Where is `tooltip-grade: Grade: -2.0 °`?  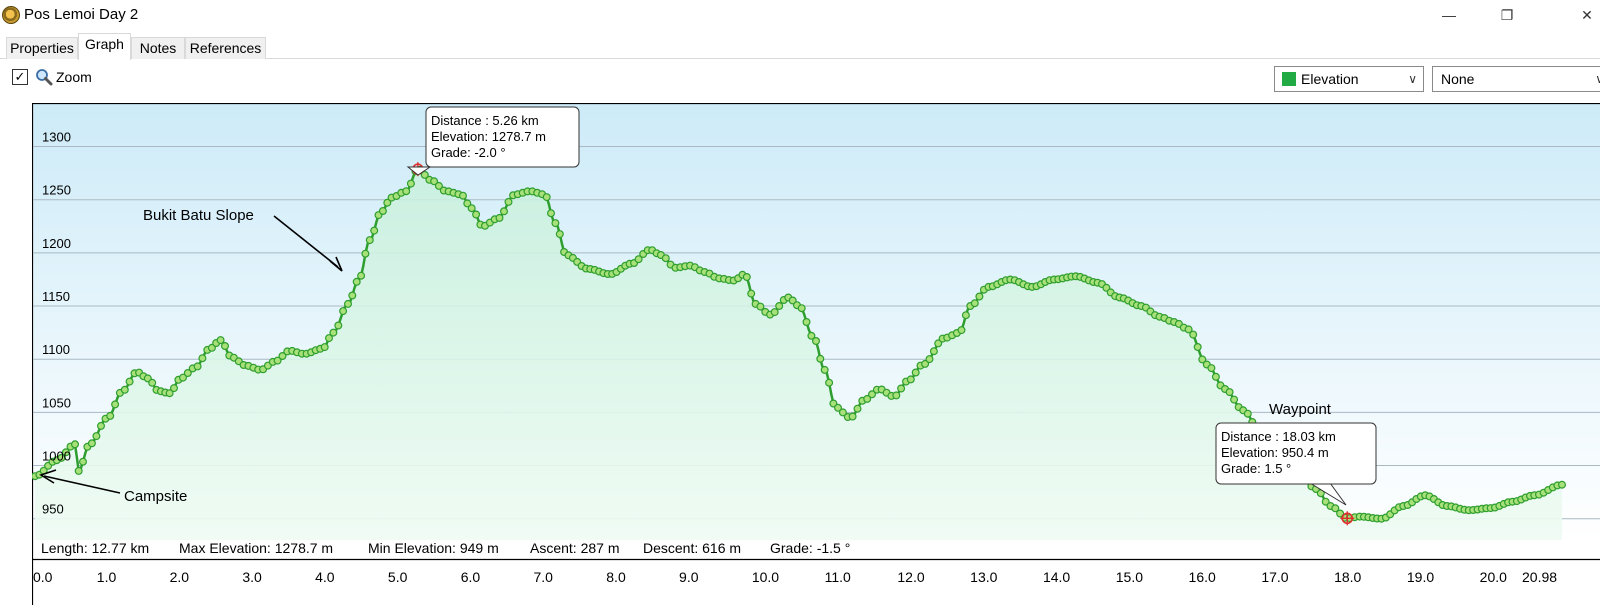
tooltip-grade: Grade: -2.0 ° is located at coordinates (468, 152).